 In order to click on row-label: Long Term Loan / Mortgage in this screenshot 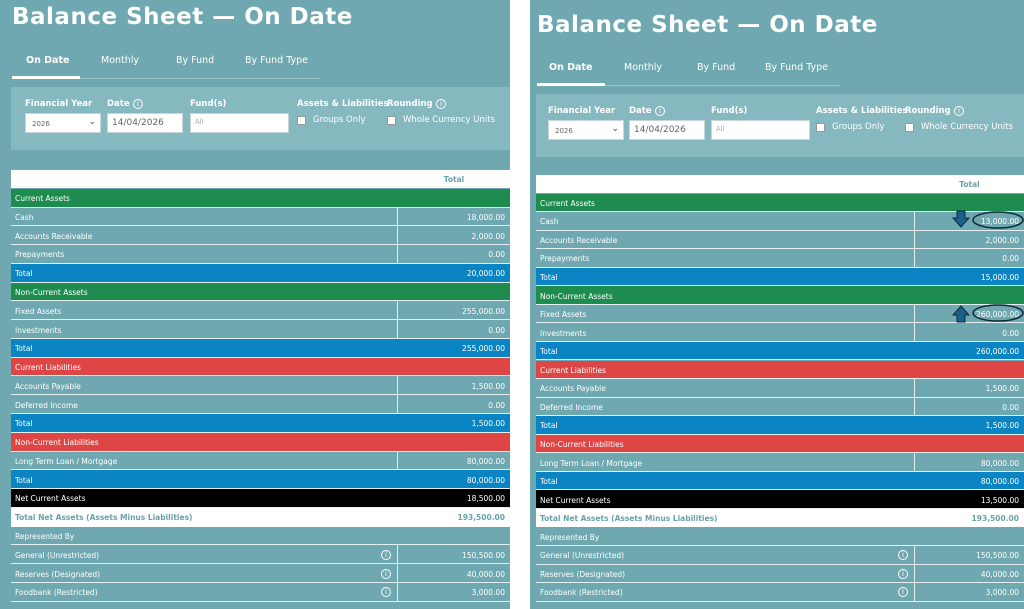, I will do `click(66, 461)`.